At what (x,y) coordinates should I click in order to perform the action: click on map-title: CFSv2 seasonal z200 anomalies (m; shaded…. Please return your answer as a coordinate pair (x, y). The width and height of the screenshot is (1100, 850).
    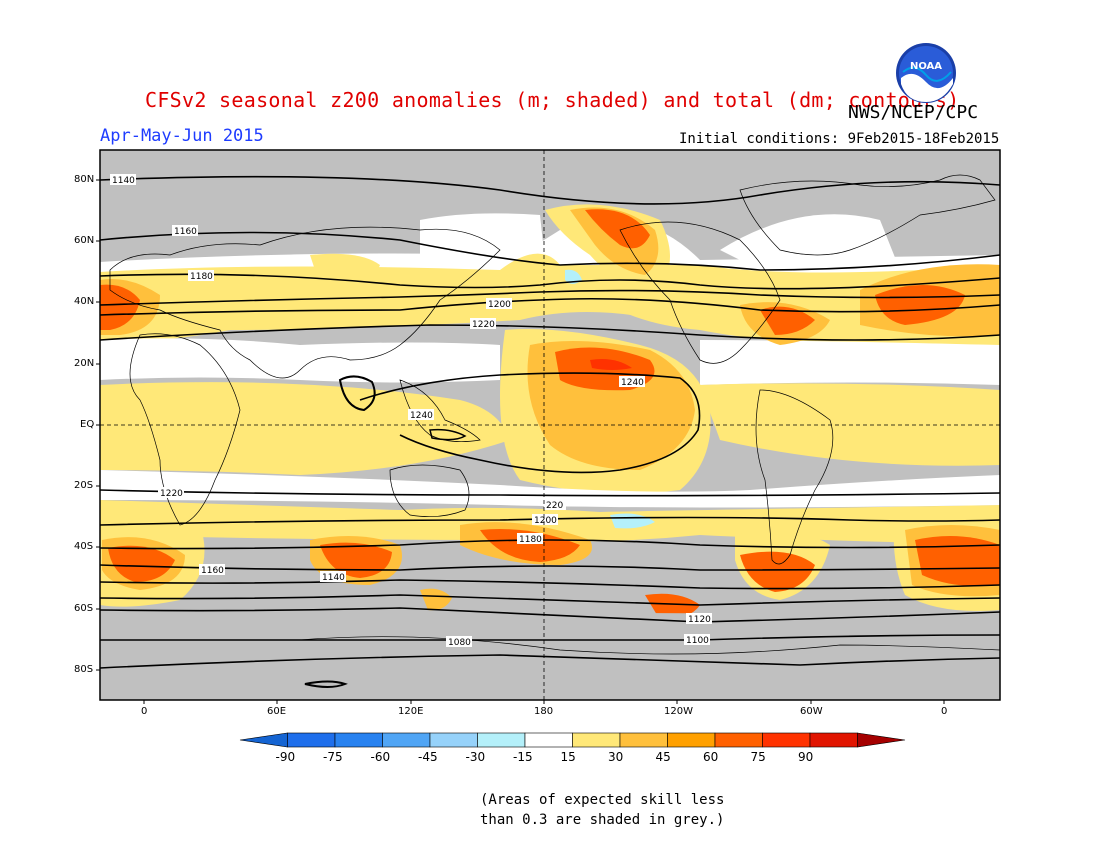
    Looking at the image, I should click on (552, 100).